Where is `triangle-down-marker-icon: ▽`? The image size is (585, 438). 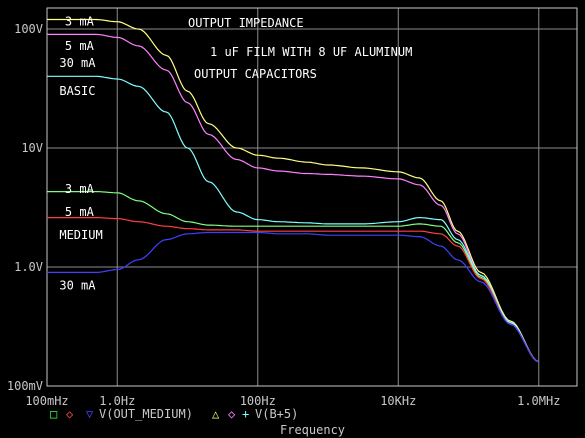 triangle-down-marker-icon: ▽ is located at coordinates (90, 414).